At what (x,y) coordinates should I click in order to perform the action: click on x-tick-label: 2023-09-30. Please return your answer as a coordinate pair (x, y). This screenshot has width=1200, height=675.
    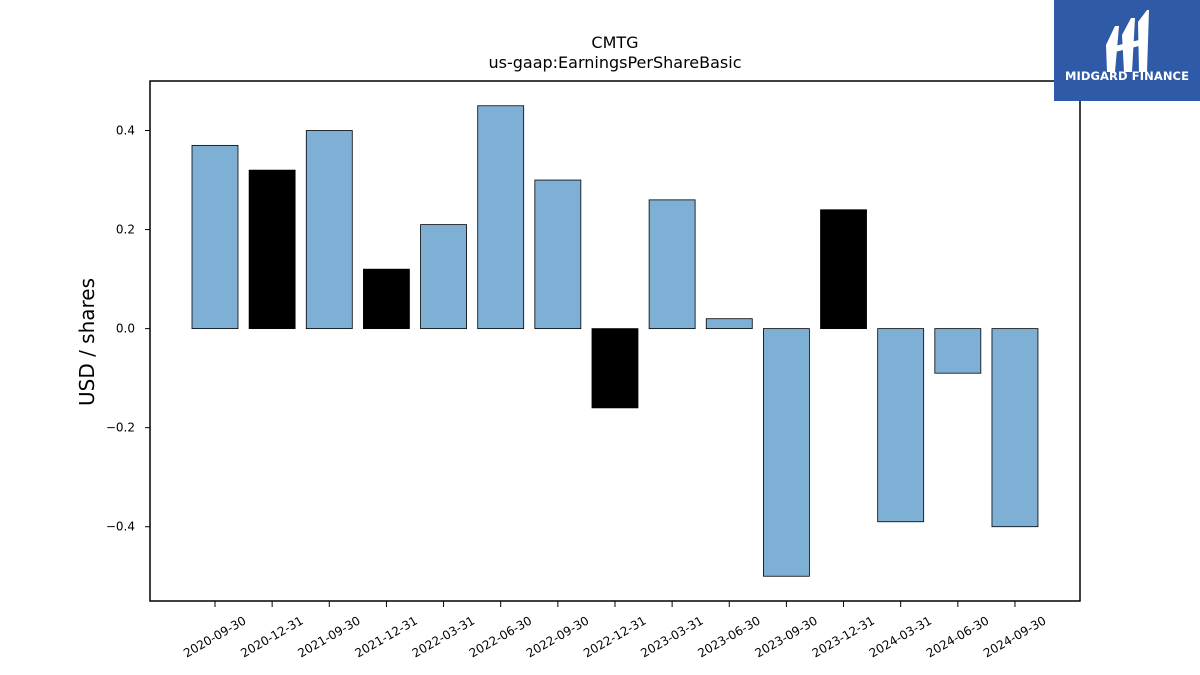
    Looking at the image, I should click on (785, 636).